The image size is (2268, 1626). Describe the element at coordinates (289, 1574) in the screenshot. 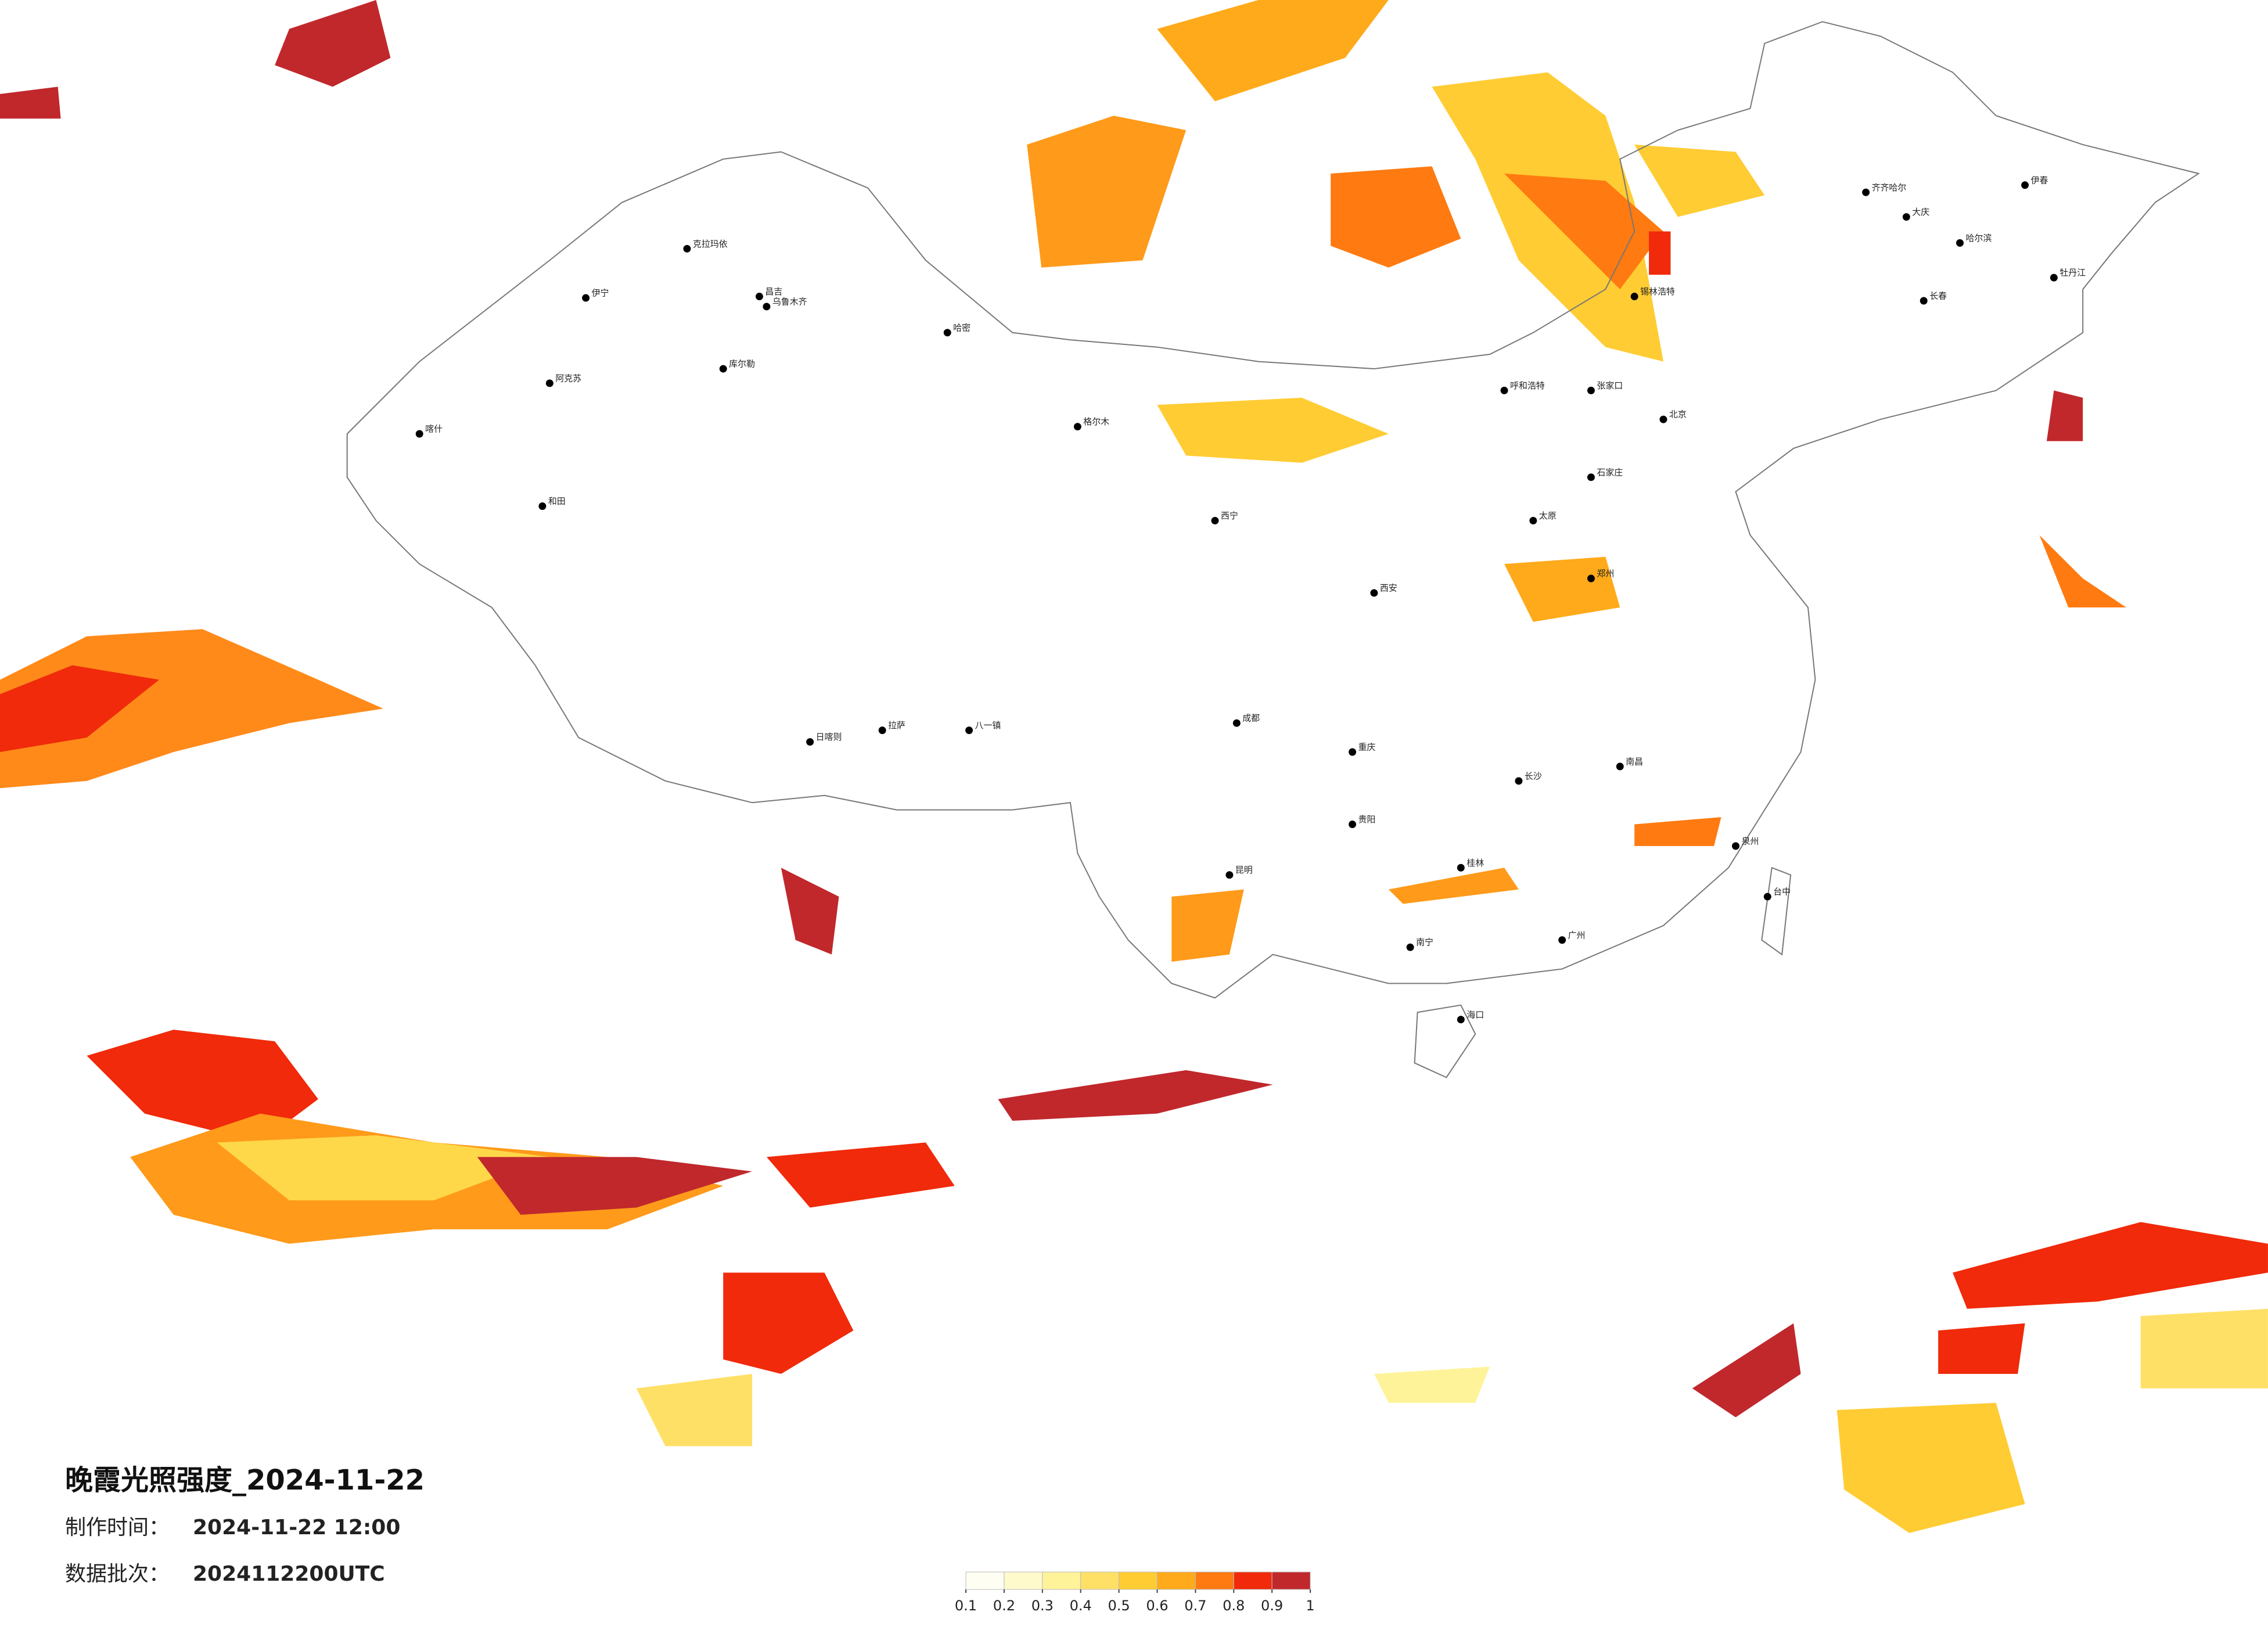

I see `batch-value: 2024112200UTC` at that location.